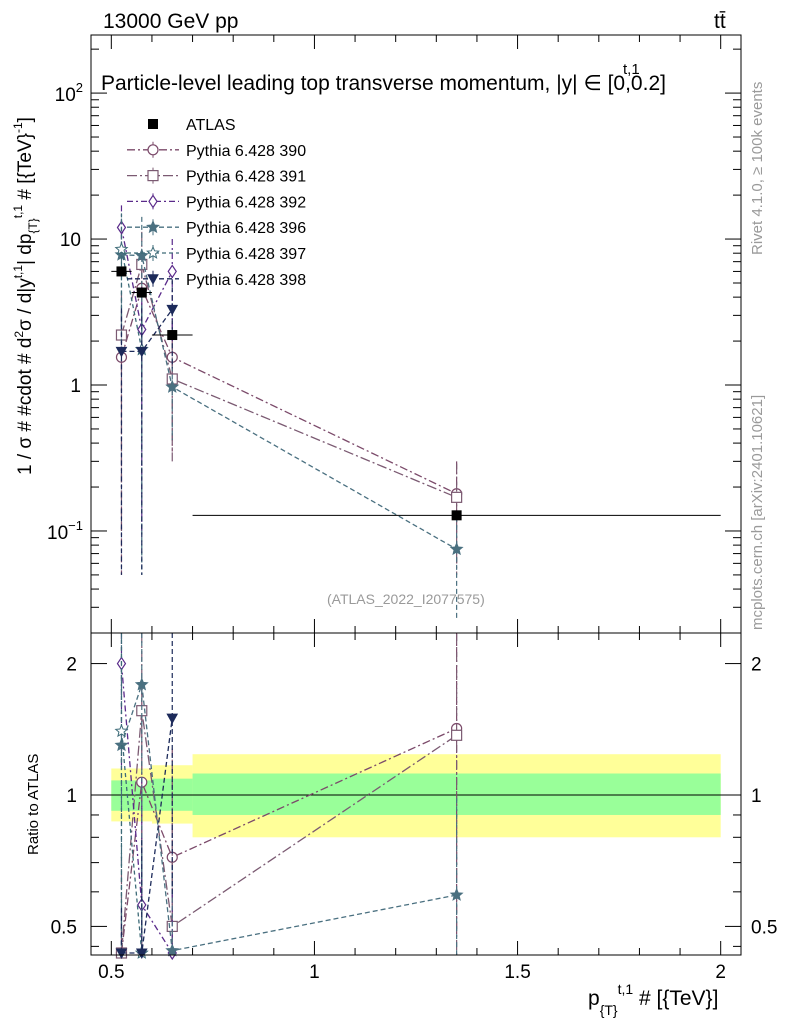  I want to click on ratio-y-tick-label-right: 1, so click(756, 796).